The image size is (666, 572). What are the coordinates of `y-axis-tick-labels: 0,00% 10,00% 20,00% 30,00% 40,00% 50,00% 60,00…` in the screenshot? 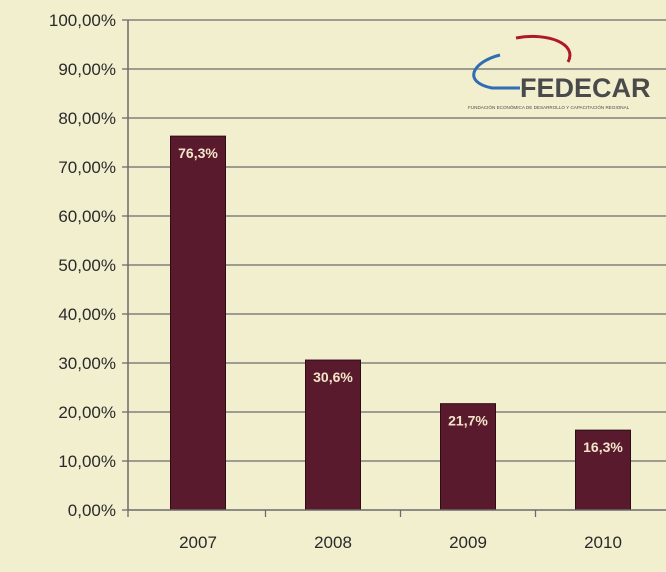 It's located at (82, 265).